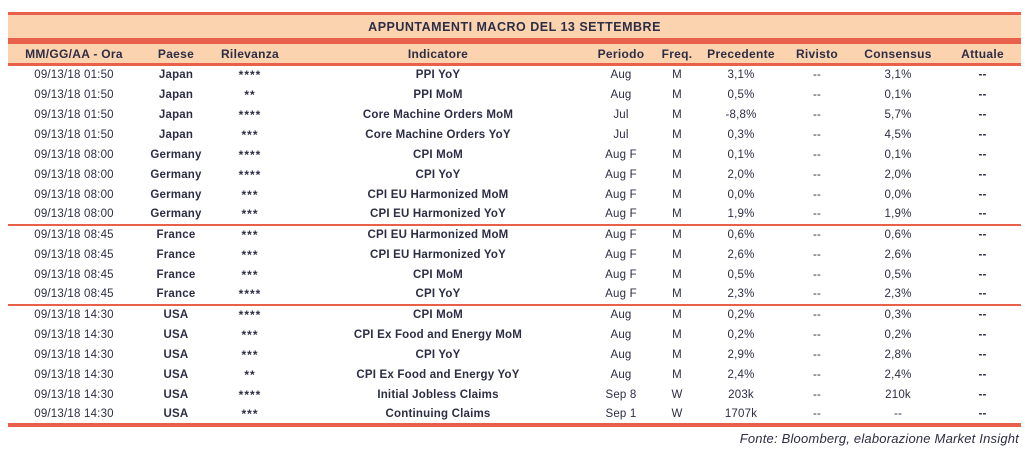 The width and height of the screenshot is (1025, 455). What do you see at coordinates (898, 394) in the screenshot?
I see `cell-consensus: 210k` at bounding box center [898, 394].